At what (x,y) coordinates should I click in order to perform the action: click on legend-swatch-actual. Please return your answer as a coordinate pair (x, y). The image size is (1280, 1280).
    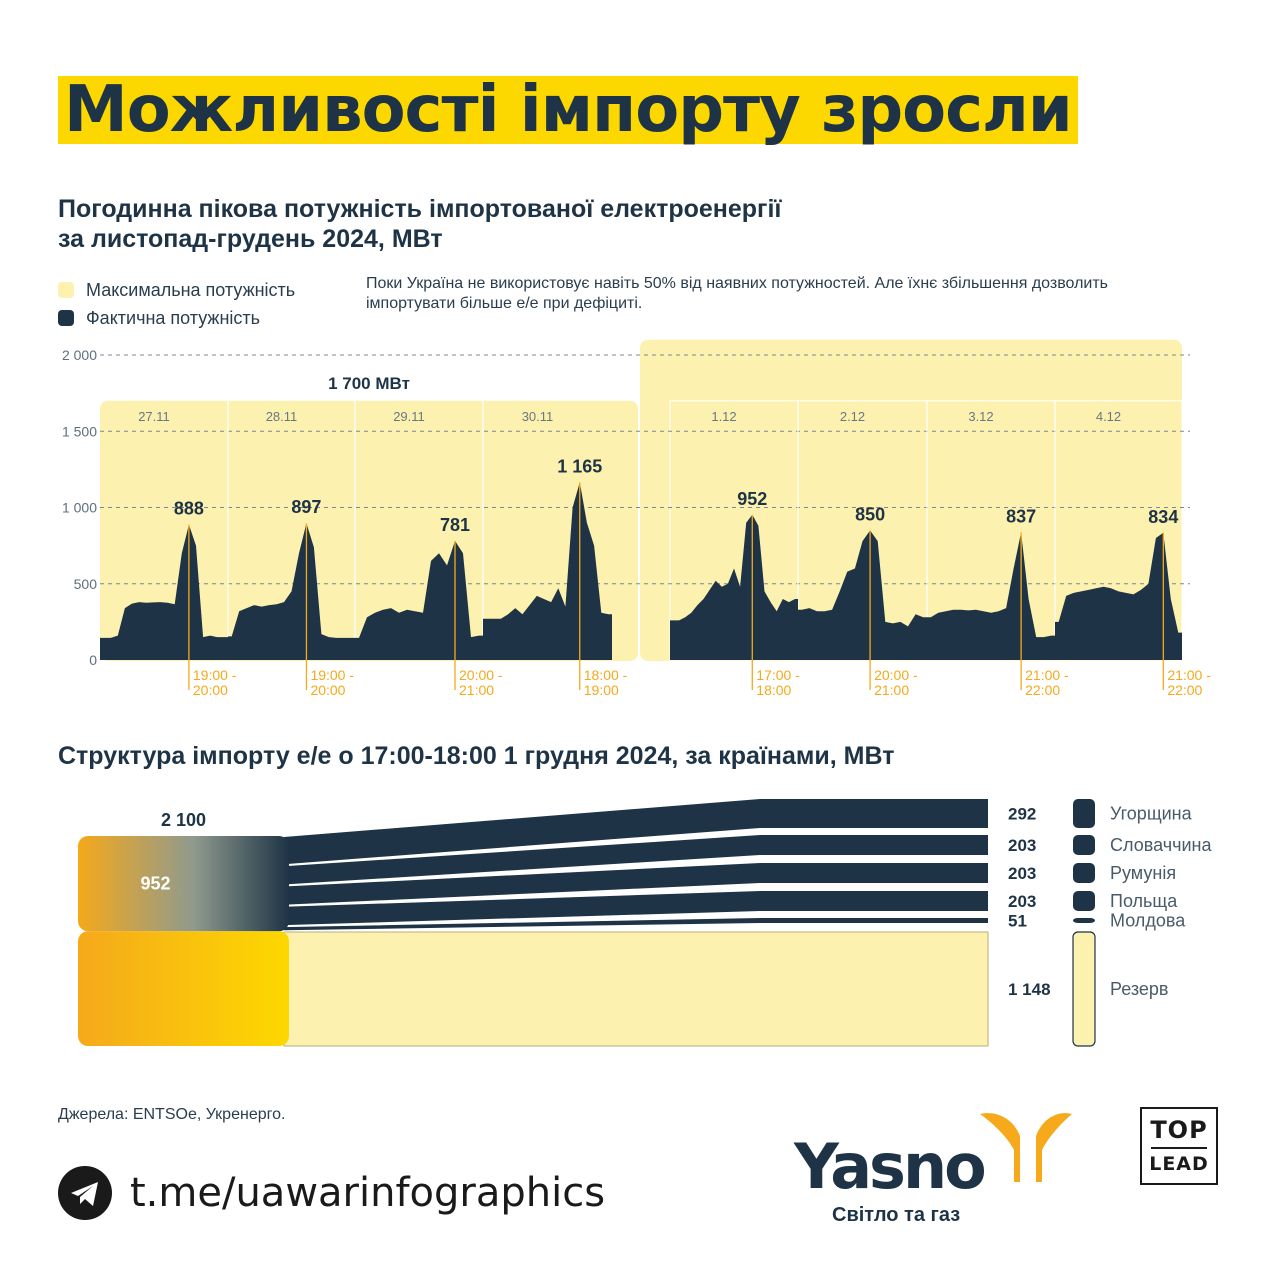
    Looking at the image, I should click on (66, 318).